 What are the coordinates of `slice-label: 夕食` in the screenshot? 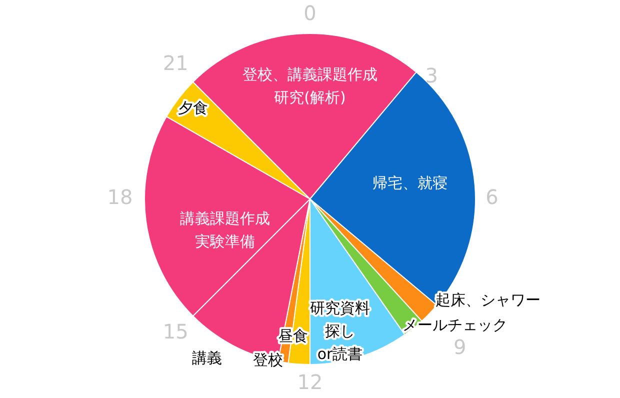 It's located at (193, 107).